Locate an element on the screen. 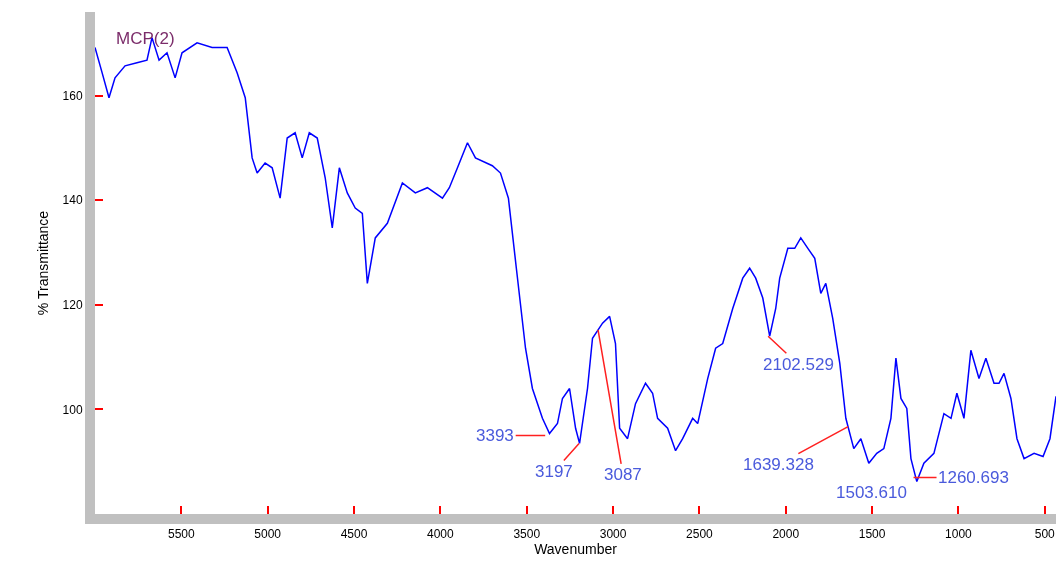 The image size is (1062, 574). annotation: 1503.610 is located at coordinates (871, 492).